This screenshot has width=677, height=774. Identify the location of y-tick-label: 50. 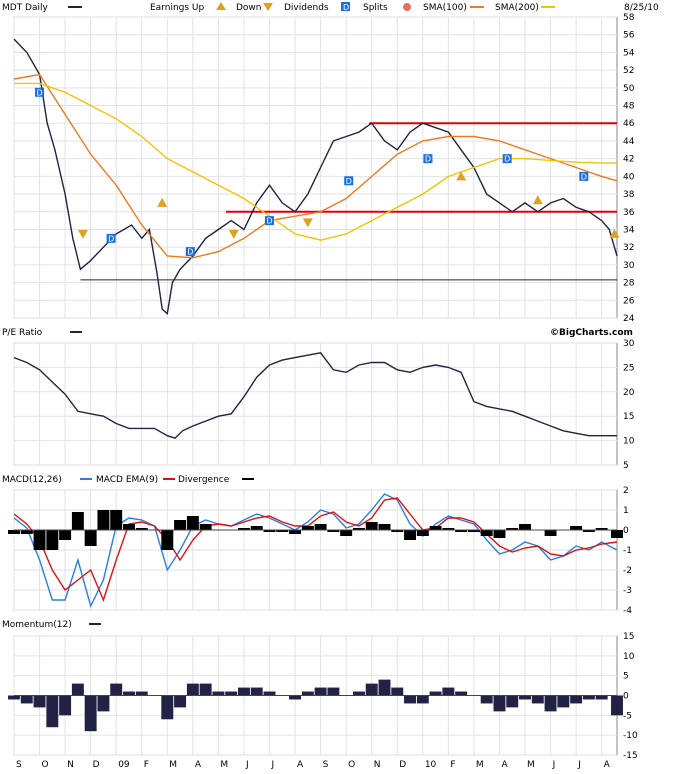
(629, 89).